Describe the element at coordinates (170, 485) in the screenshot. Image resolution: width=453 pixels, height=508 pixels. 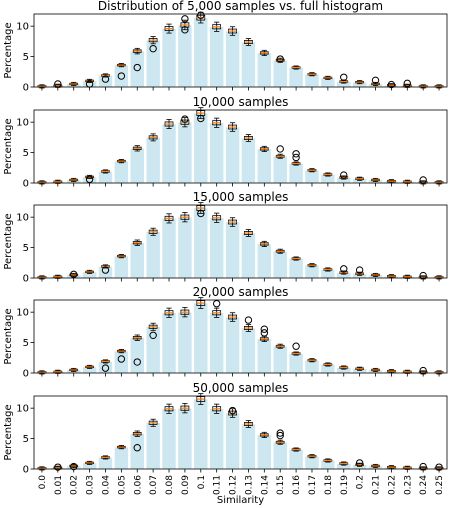
I see `x-tick-label: 0.08` at that location.